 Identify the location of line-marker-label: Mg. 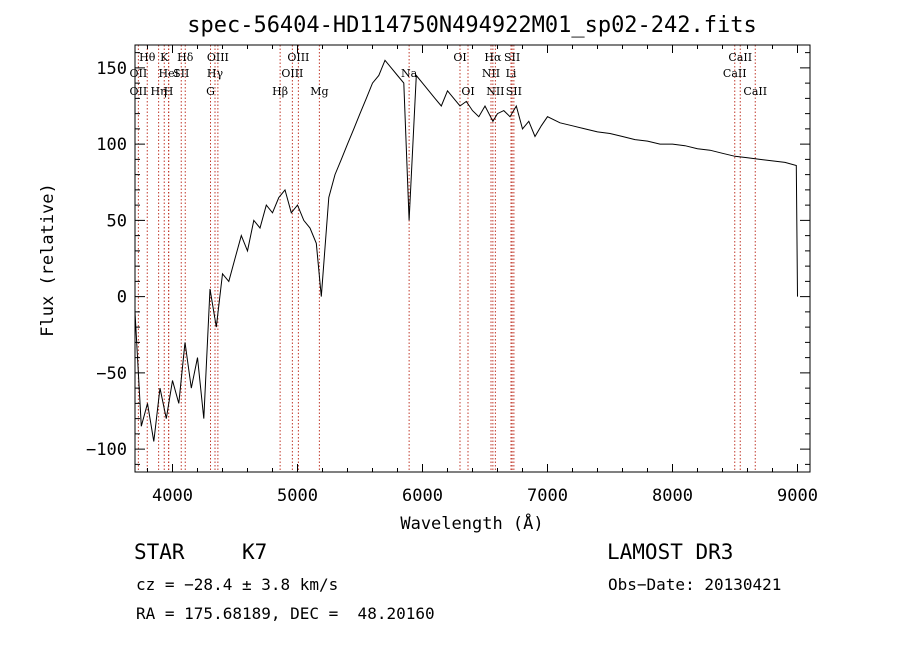
(319, 91).